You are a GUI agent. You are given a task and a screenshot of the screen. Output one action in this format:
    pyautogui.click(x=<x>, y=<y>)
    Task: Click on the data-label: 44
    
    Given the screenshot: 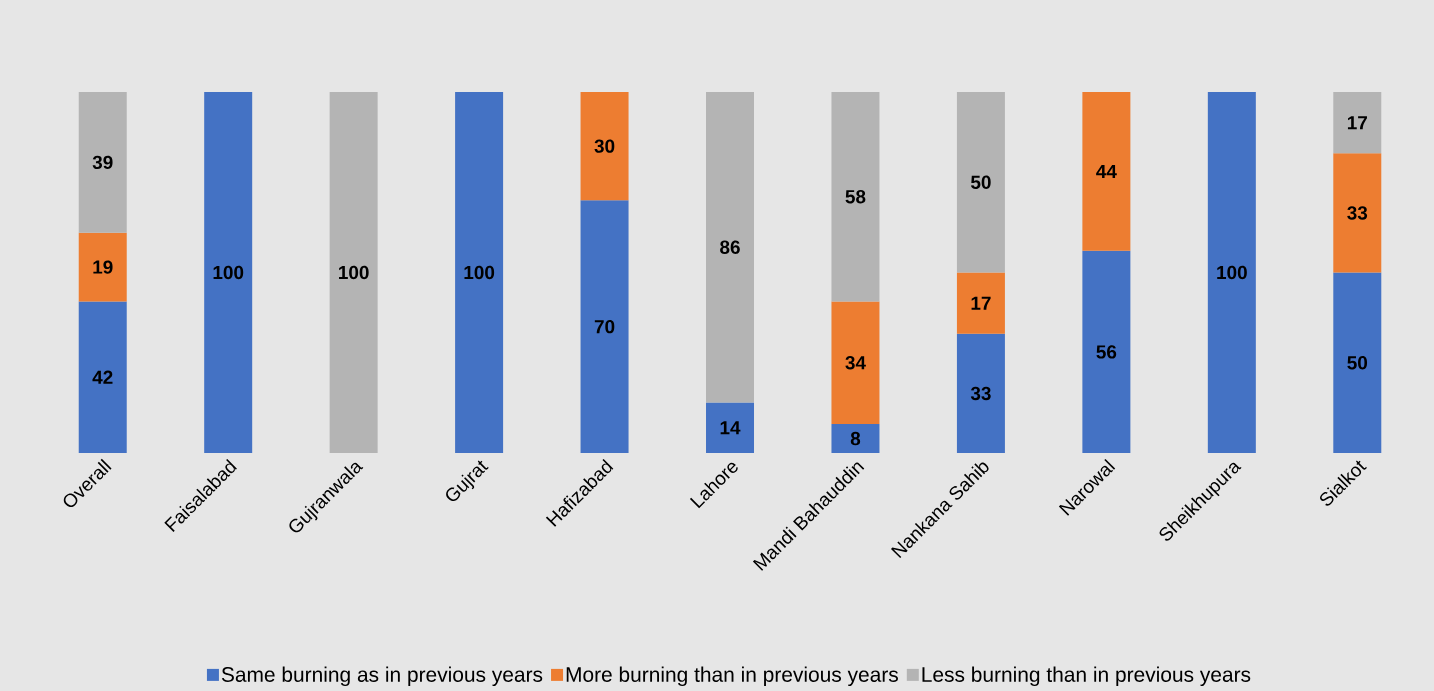 What is the action you would take?
    pyautogui.click(x=1106, y=171)
    